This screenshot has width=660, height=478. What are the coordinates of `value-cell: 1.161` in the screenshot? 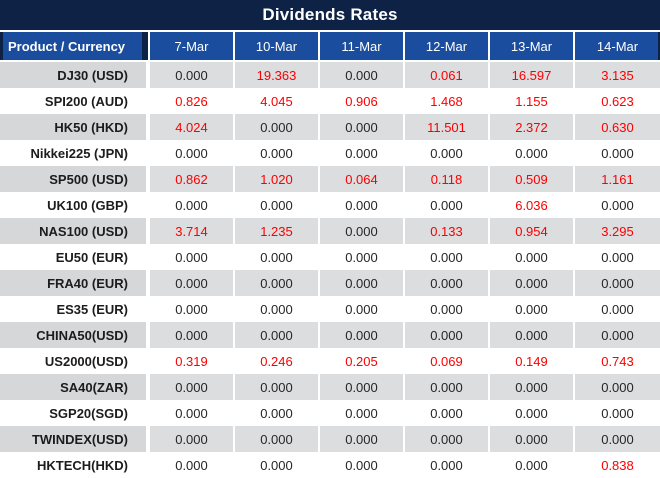 It's located at (617, 179).